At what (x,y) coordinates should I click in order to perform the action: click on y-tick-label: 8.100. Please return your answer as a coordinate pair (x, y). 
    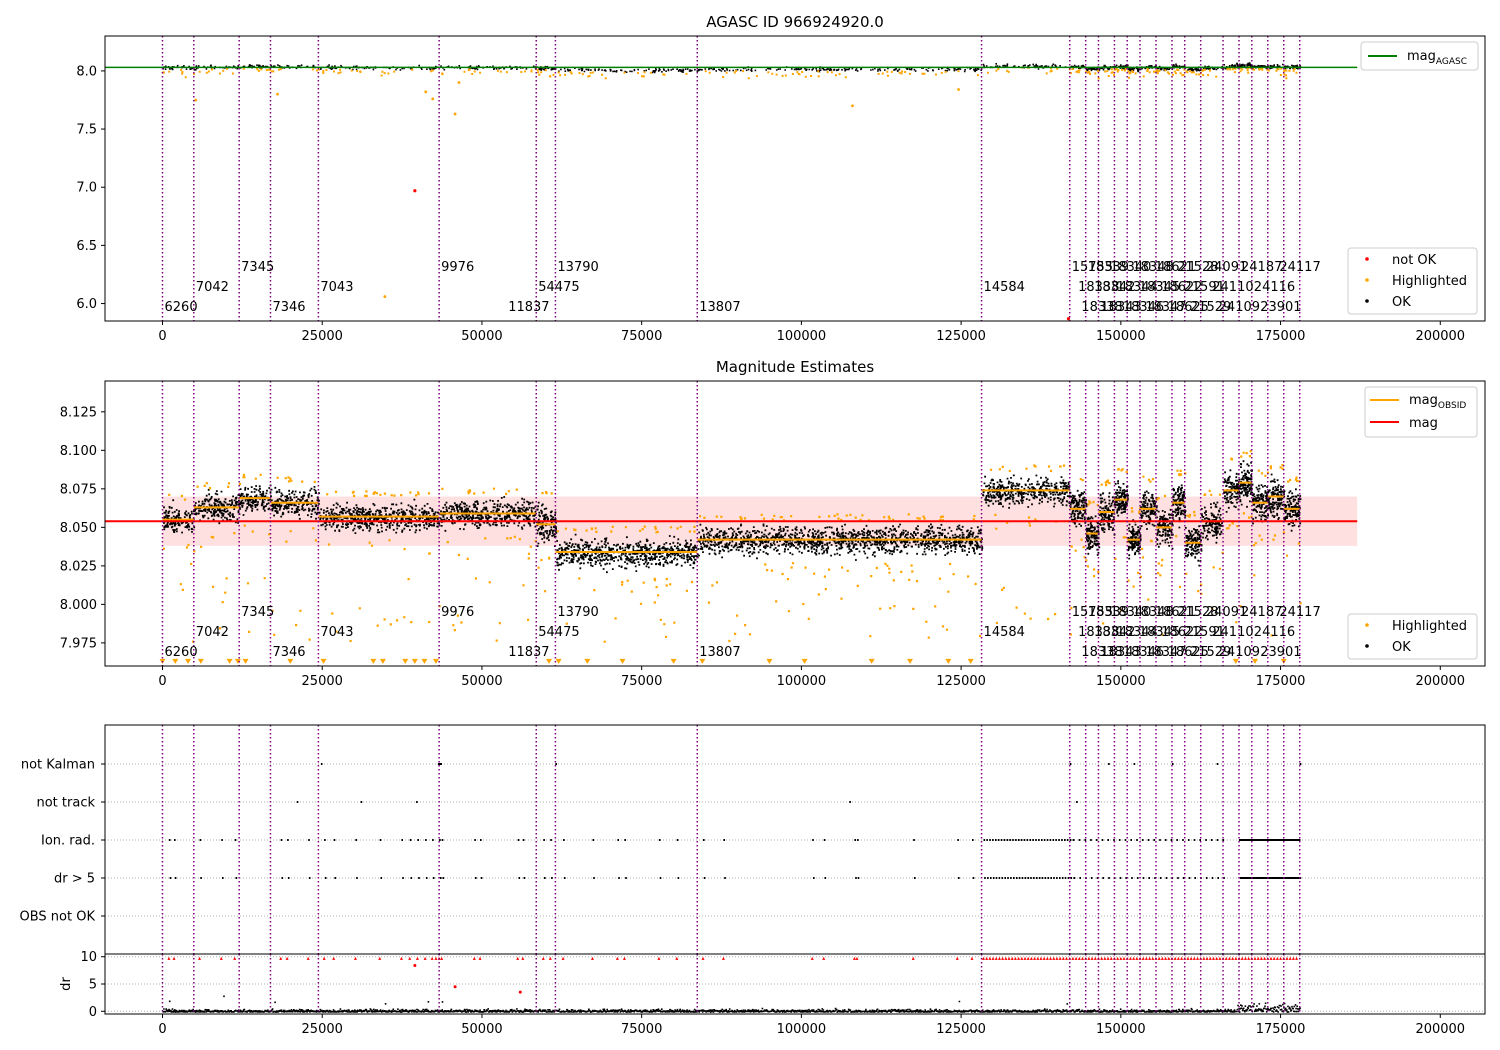
    Looking at the image, I should click on (78, 451).